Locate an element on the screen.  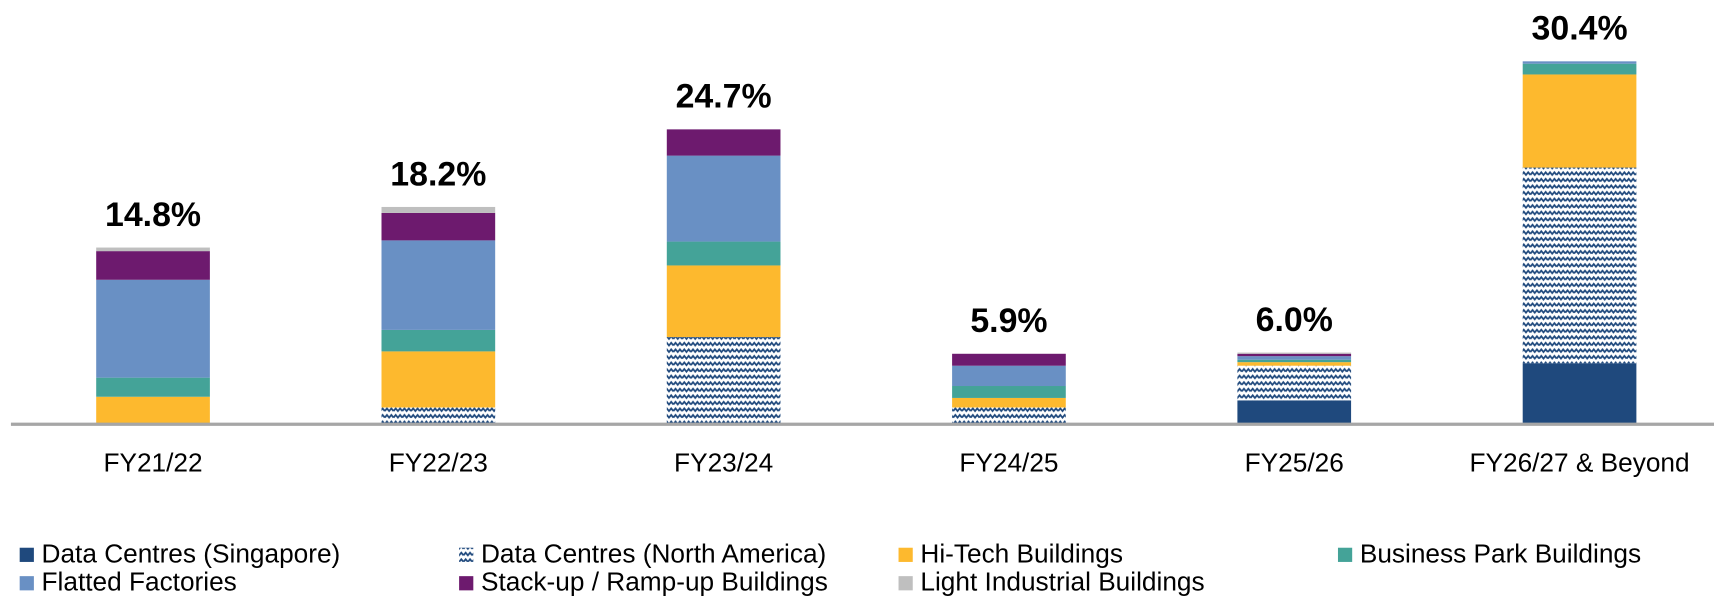
legend-label: Flatted Factories is located at coordinates (139, 582).